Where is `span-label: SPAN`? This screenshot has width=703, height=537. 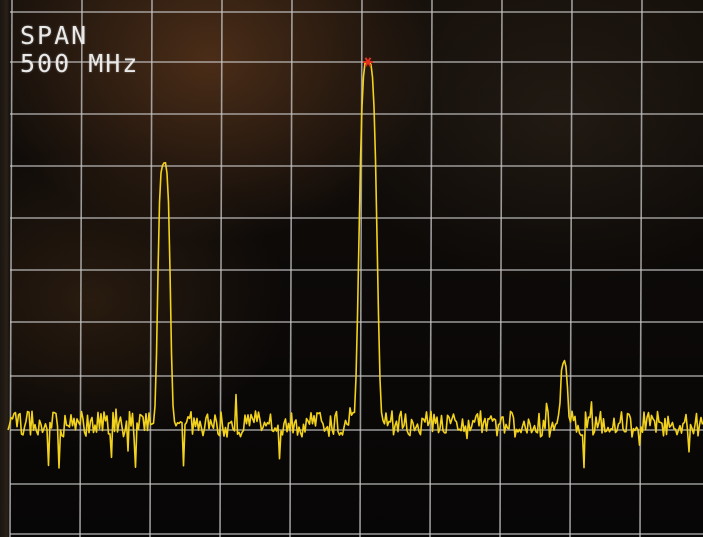
span-label: SPAN is located at coordinates (54, 35).